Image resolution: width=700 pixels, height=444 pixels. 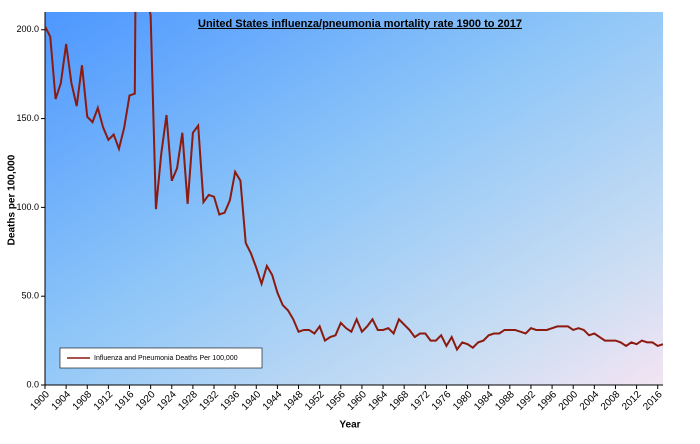 I want to click on x-tick-label: 1916, so click(x=125, y=401).